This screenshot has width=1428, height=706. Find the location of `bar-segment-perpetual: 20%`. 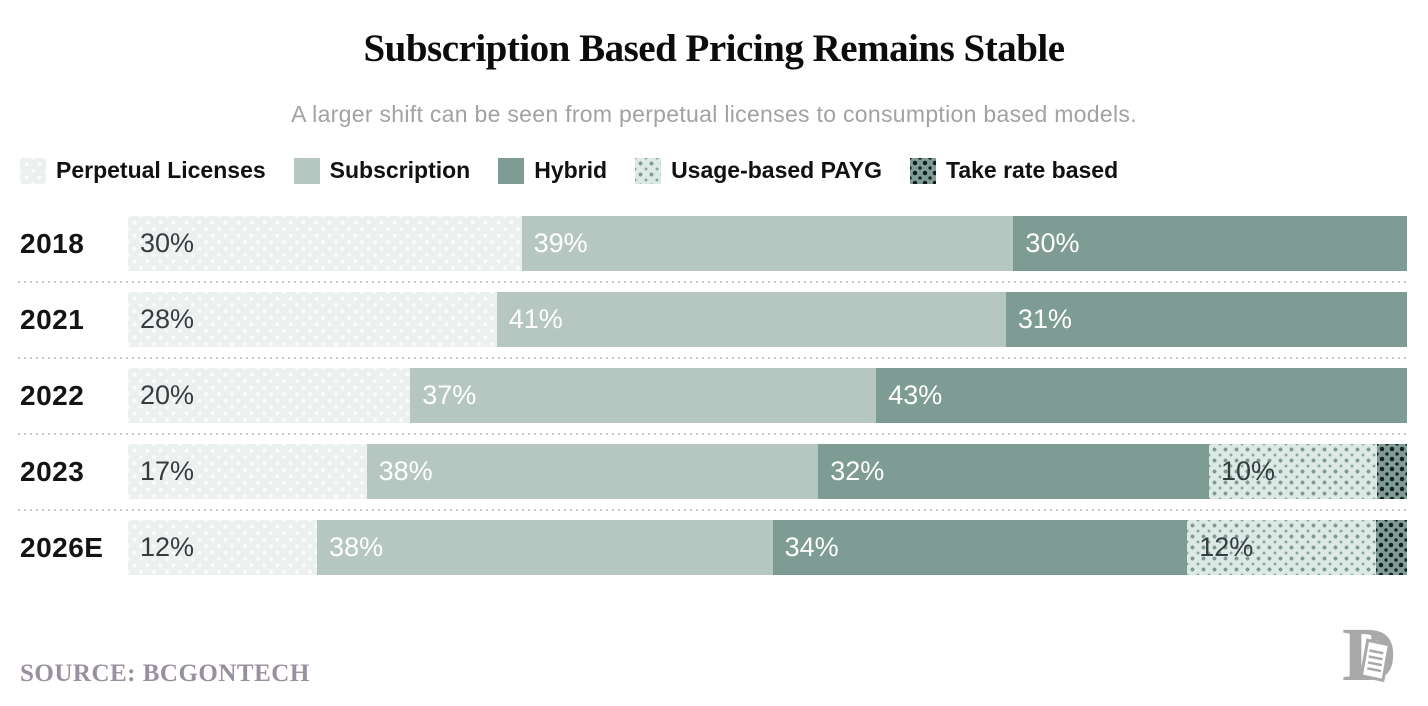

bar-segment-perpetual: 20% is located at coordinates (269, 395).